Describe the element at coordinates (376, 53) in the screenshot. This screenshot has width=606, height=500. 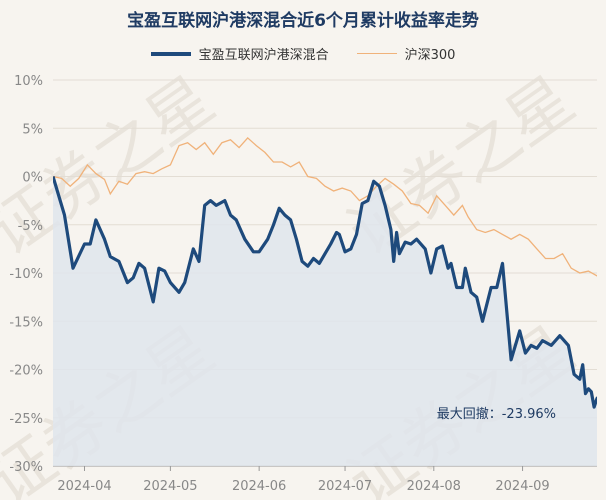
I see `legend-swatch-index` at that location.